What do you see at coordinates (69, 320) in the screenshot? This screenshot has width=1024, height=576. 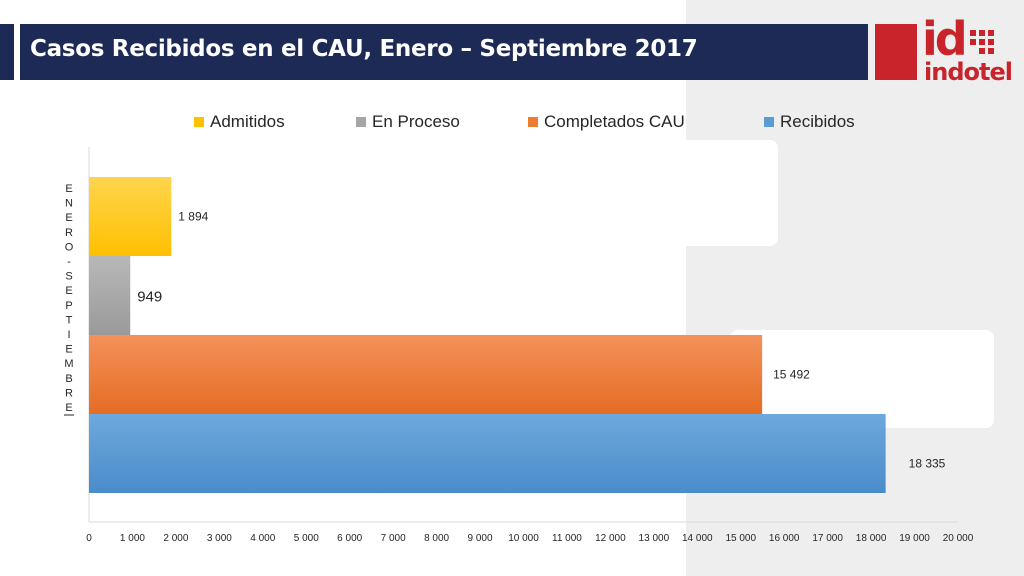 I see `category-label-letter: T` at bounding box center [69, 320].